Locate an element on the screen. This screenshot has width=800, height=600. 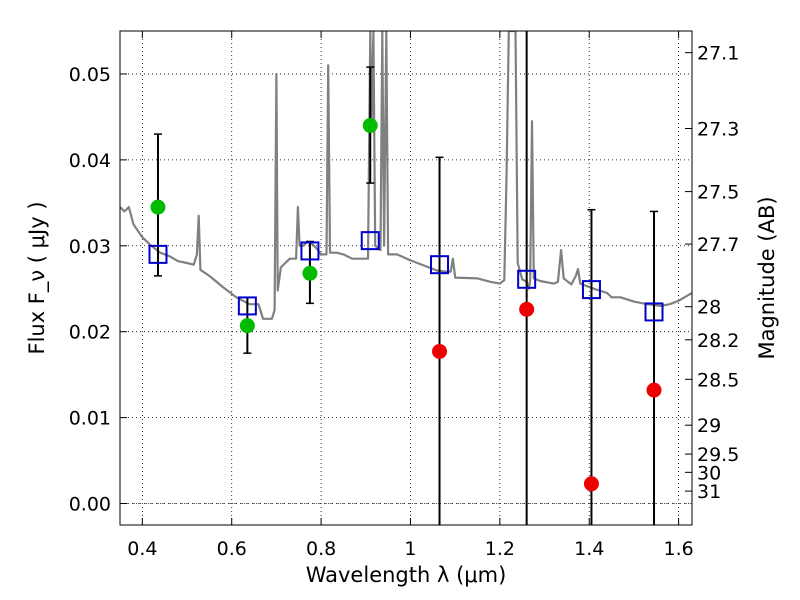
x-tick-label: 1.4 is located at coordinates (589, 549).